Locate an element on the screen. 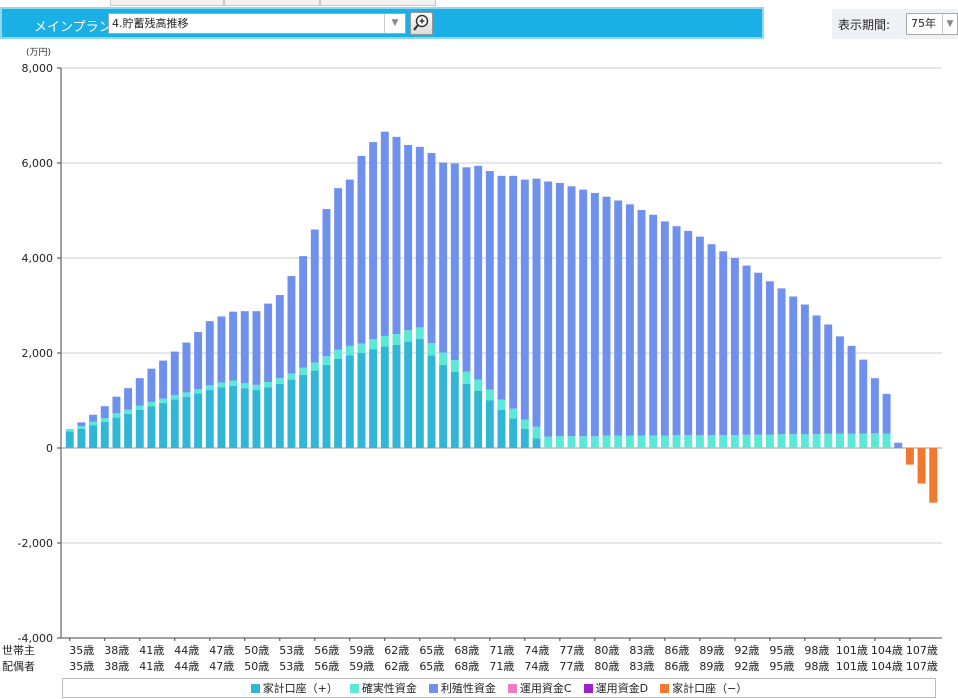 The height and width of the screenshot is (699, 958). x-tick-label-spouse: 83歳 is located at coordinates (641, 666).